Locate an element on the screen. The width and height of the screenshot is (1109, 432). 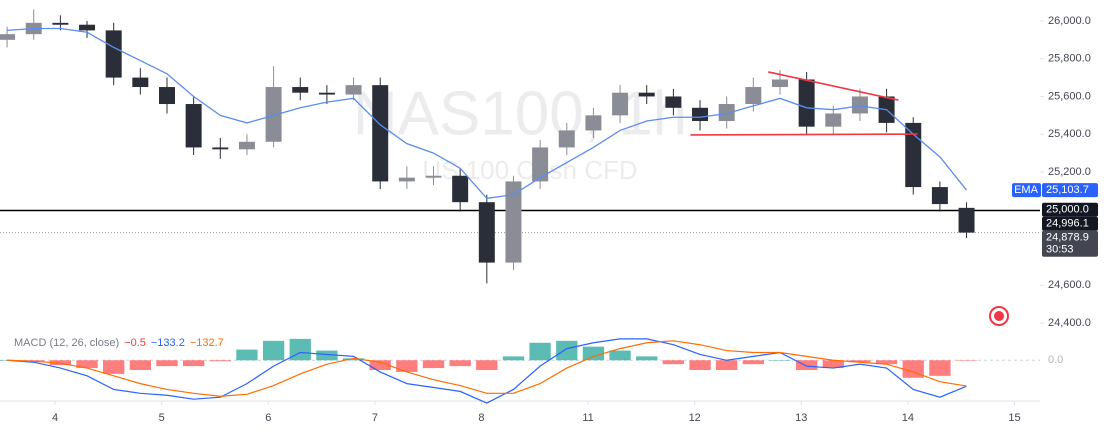
price-badge-label: 25,103.7 is located at coordinates (1067, 190).